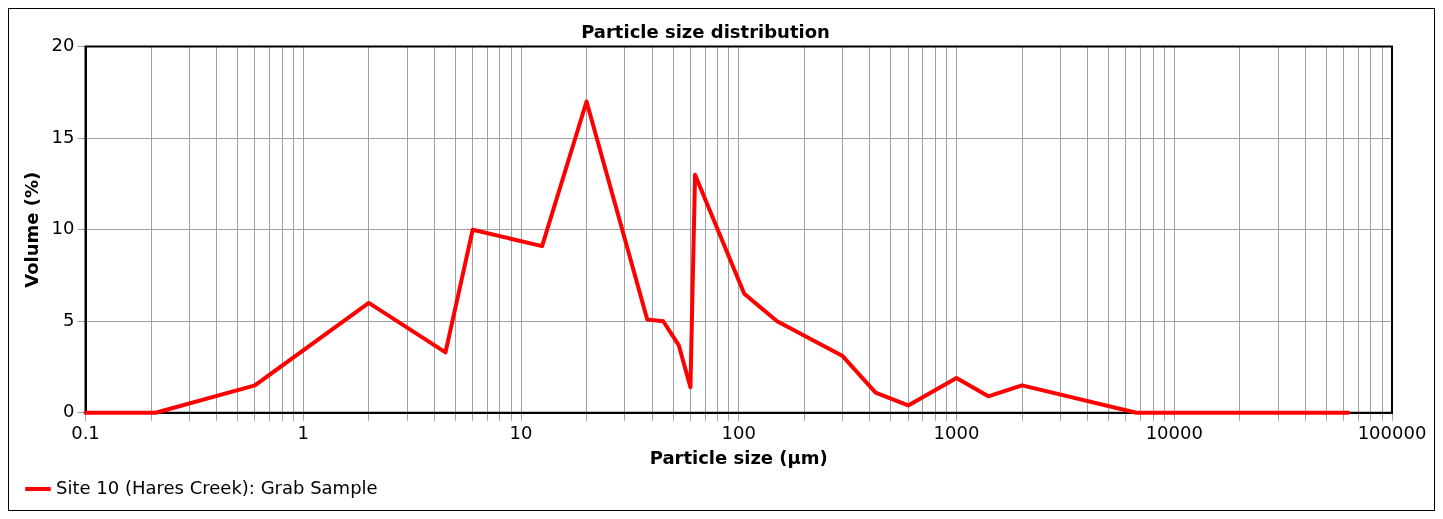  What do you see at coordinates (738, 457) in the screenshot?
I see `x-axis-title: Particle size (µm)` at bounding box center [738, 457].